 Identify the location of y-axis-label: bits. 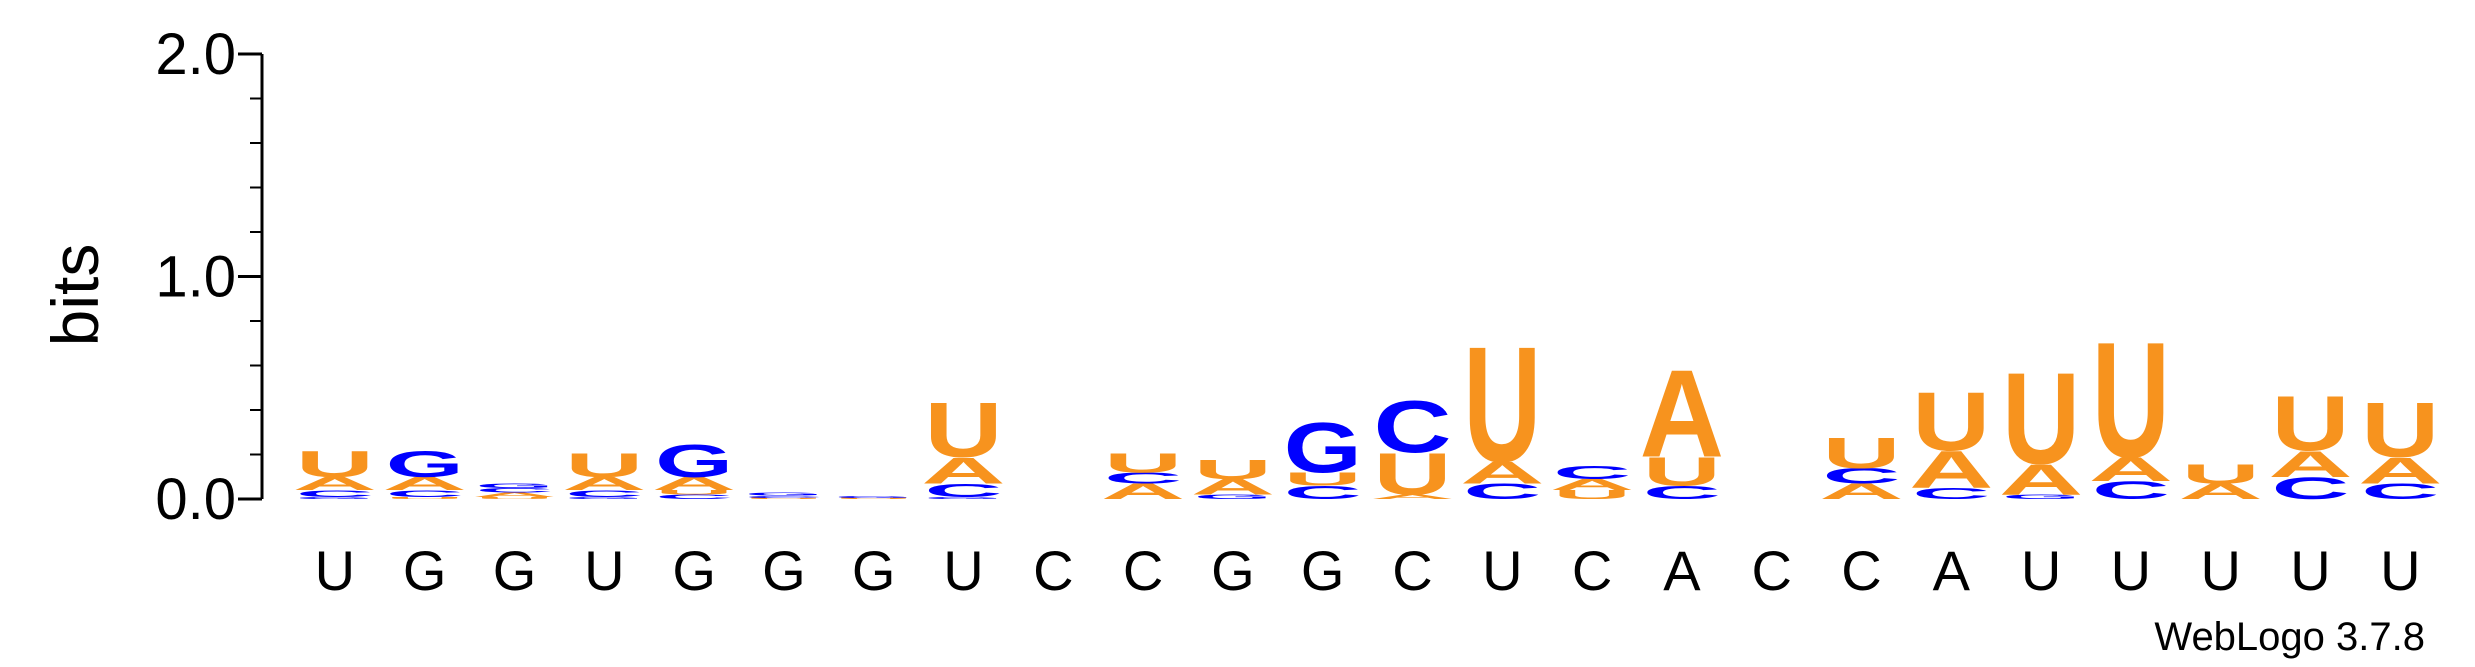
(75, 295).